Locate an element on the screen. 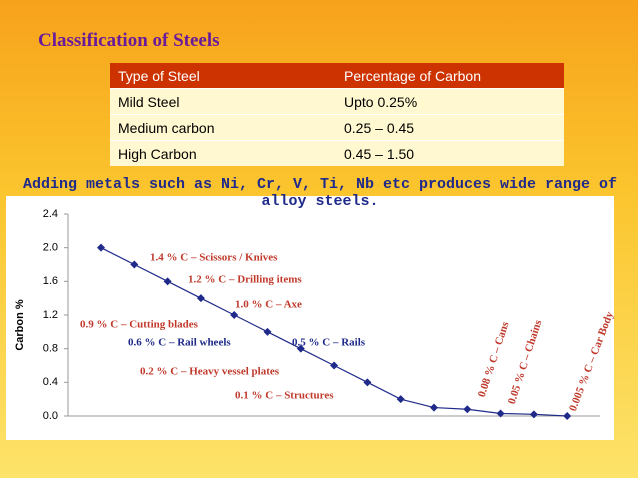 Image resolution: width=638 pixels, height=478 pixels. y-tick-label: 0.8 is located at coordinates (50, 349).